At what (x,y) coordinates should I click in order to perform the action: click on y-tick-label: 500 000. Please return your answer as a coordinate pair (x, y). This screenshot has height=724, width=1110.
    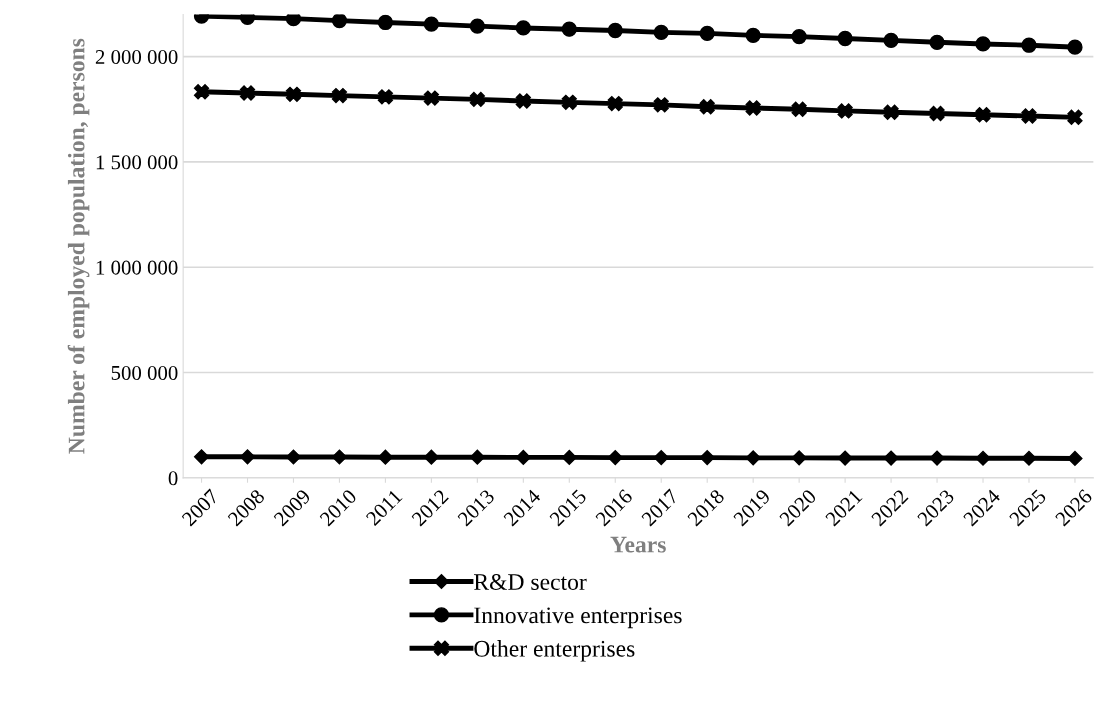
    Looking at the image, I should click on (144, 372).